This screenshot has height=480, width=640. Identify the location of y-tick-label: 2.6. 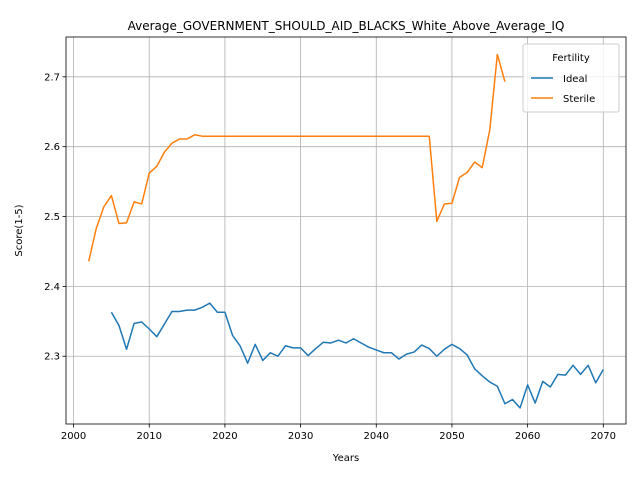
(52, 147).